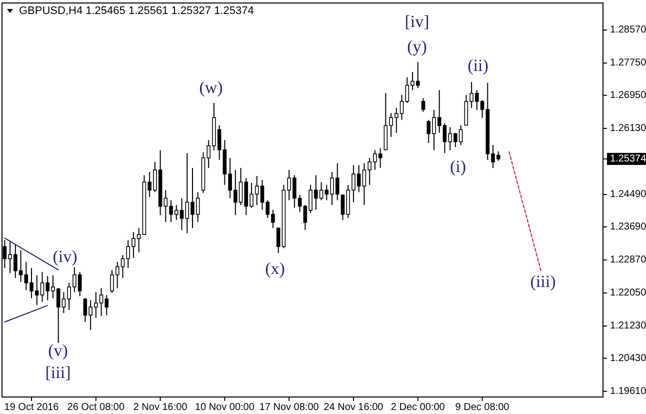 This screenshot has width=646, height=414. Describe the element at coordinates (628, 326) in the screenshot. I see `y-tick-label: 1.21230` at that location.